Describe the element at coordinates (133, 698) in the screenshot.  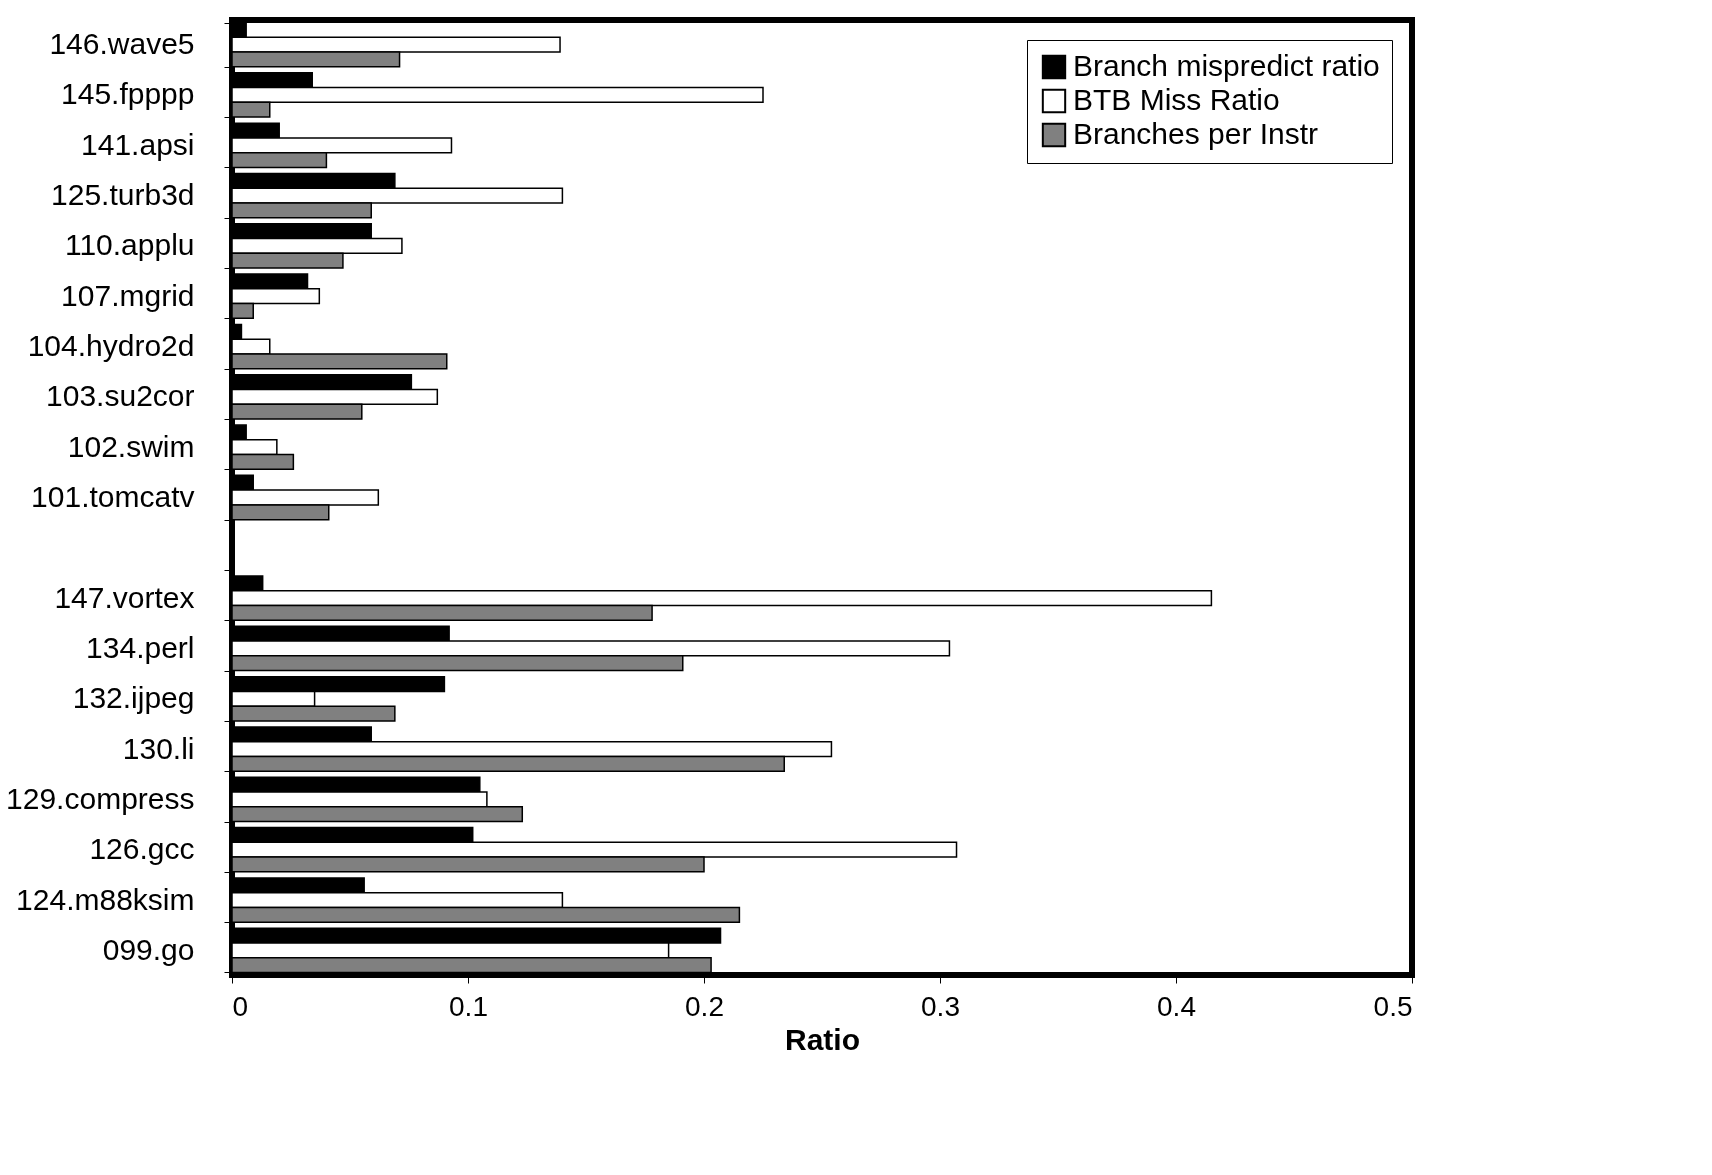
I see `y-tick-label: 132.ijpeg` at that location.